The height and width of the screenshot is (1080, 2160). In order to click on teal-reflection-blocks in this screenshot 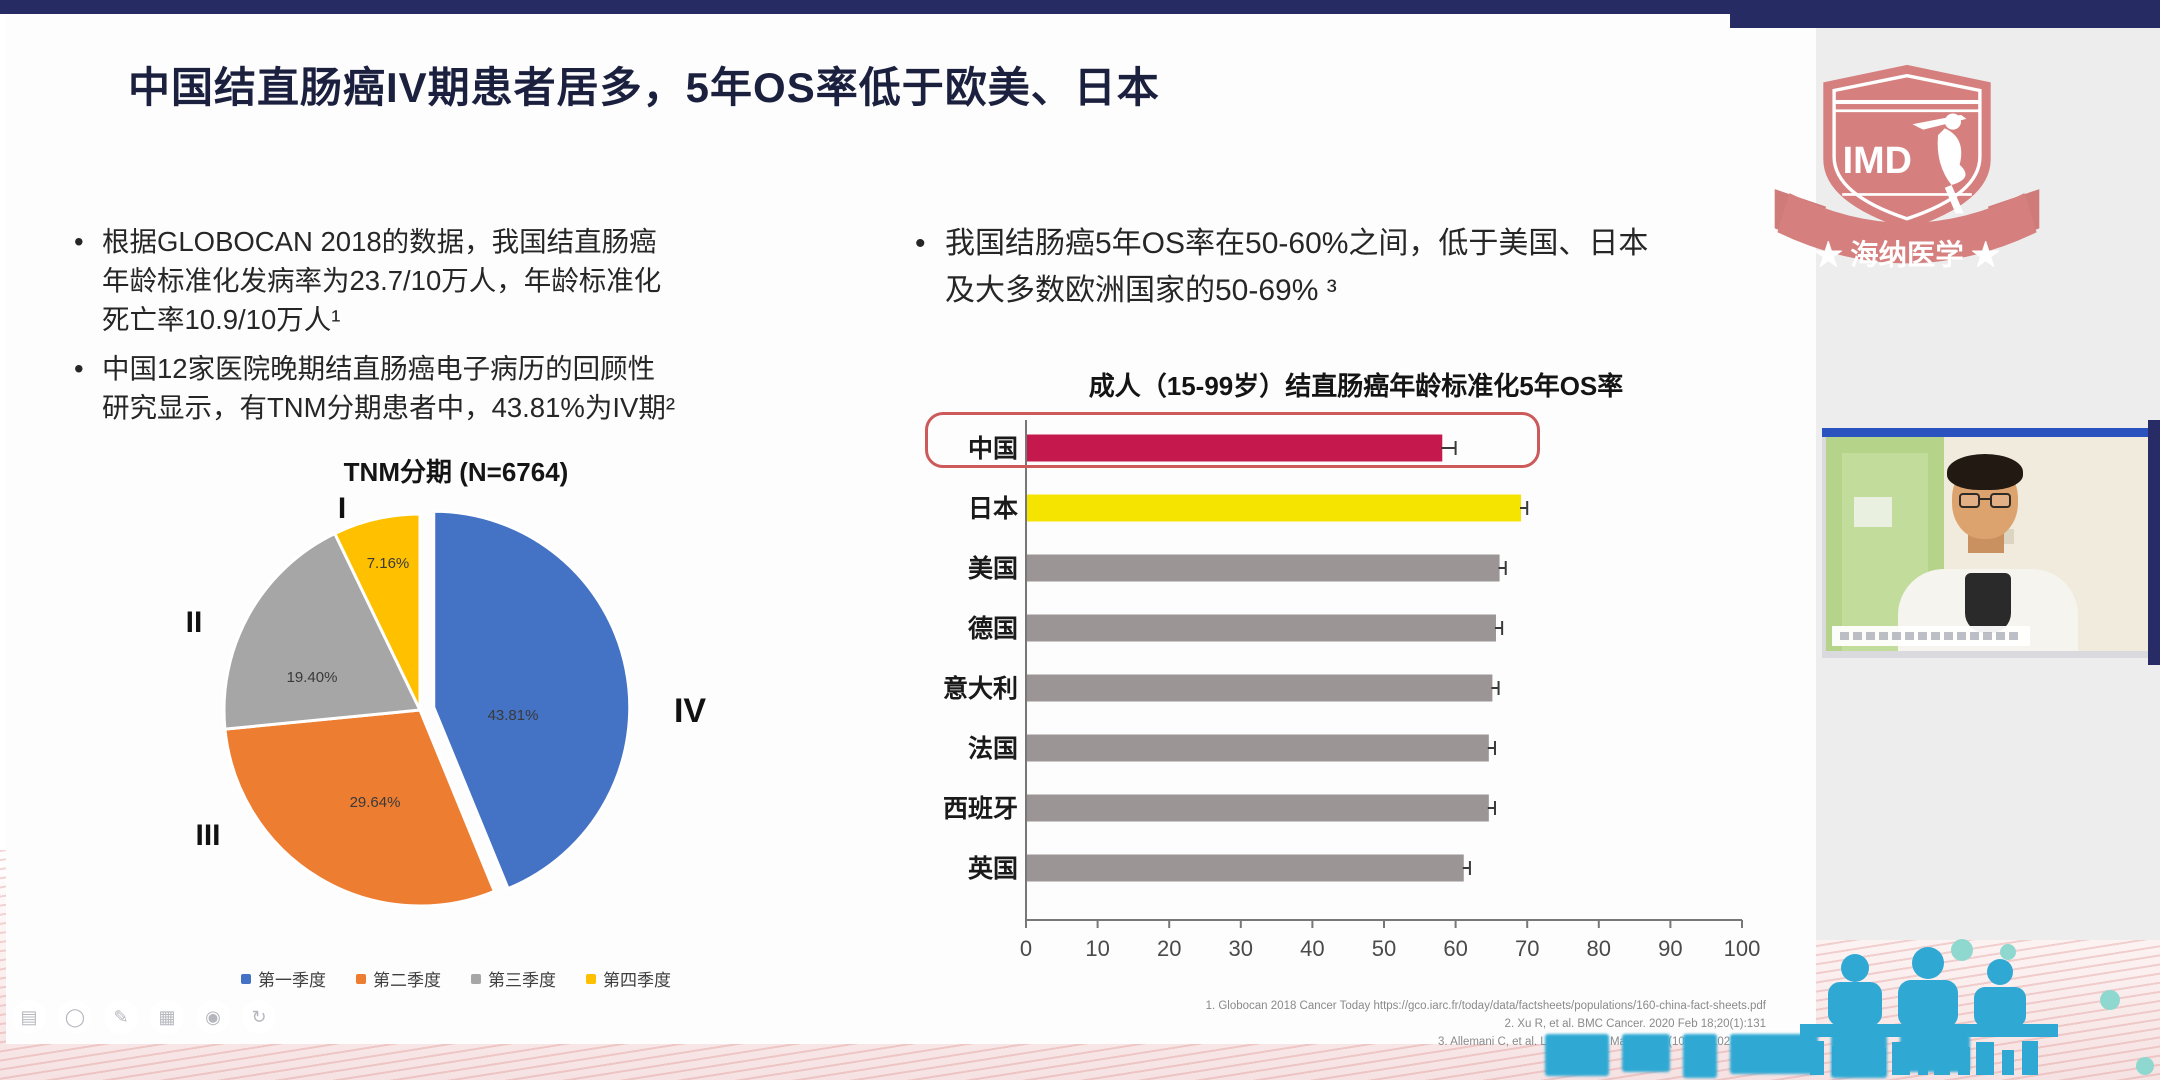, I will do `click(1805, 1057)`.